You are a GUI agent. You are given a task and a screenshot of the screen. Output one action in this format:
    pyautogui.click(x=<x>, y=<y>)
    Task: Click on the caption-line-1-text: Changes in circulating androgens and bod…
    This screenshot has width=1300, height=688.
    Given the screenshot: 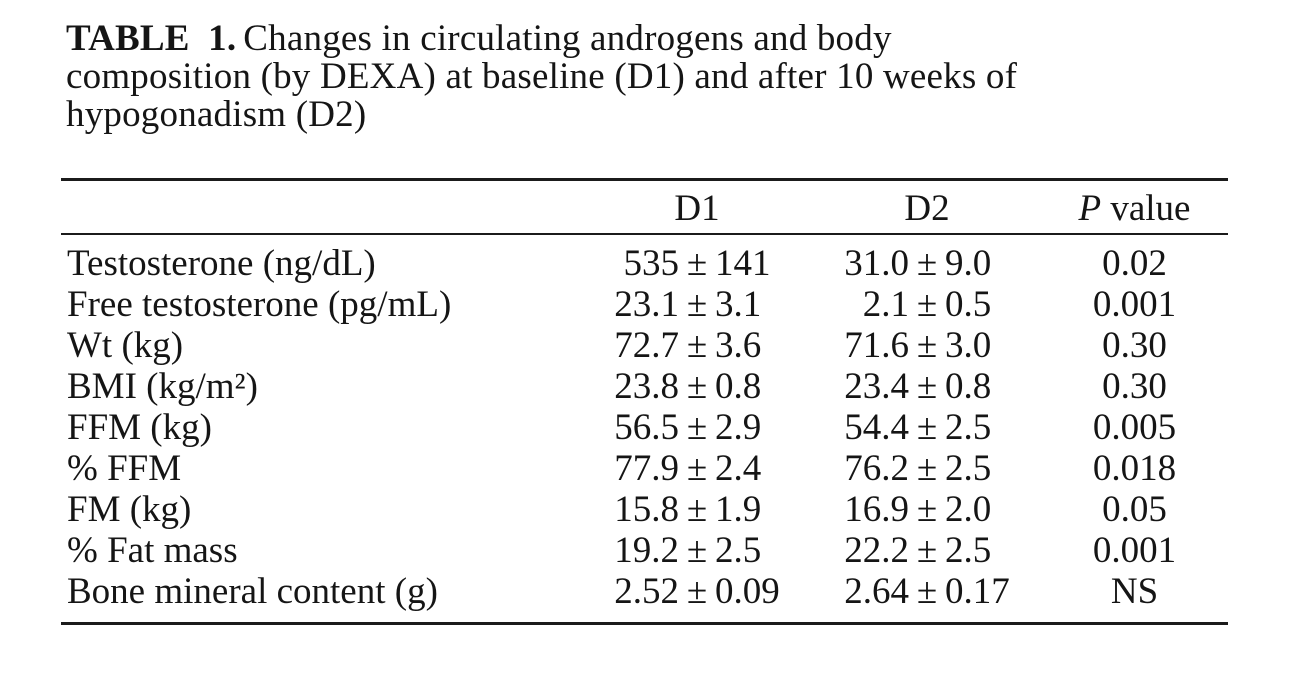 What is the action you would take?
    pyautogui.click(x=567, y=38)
    